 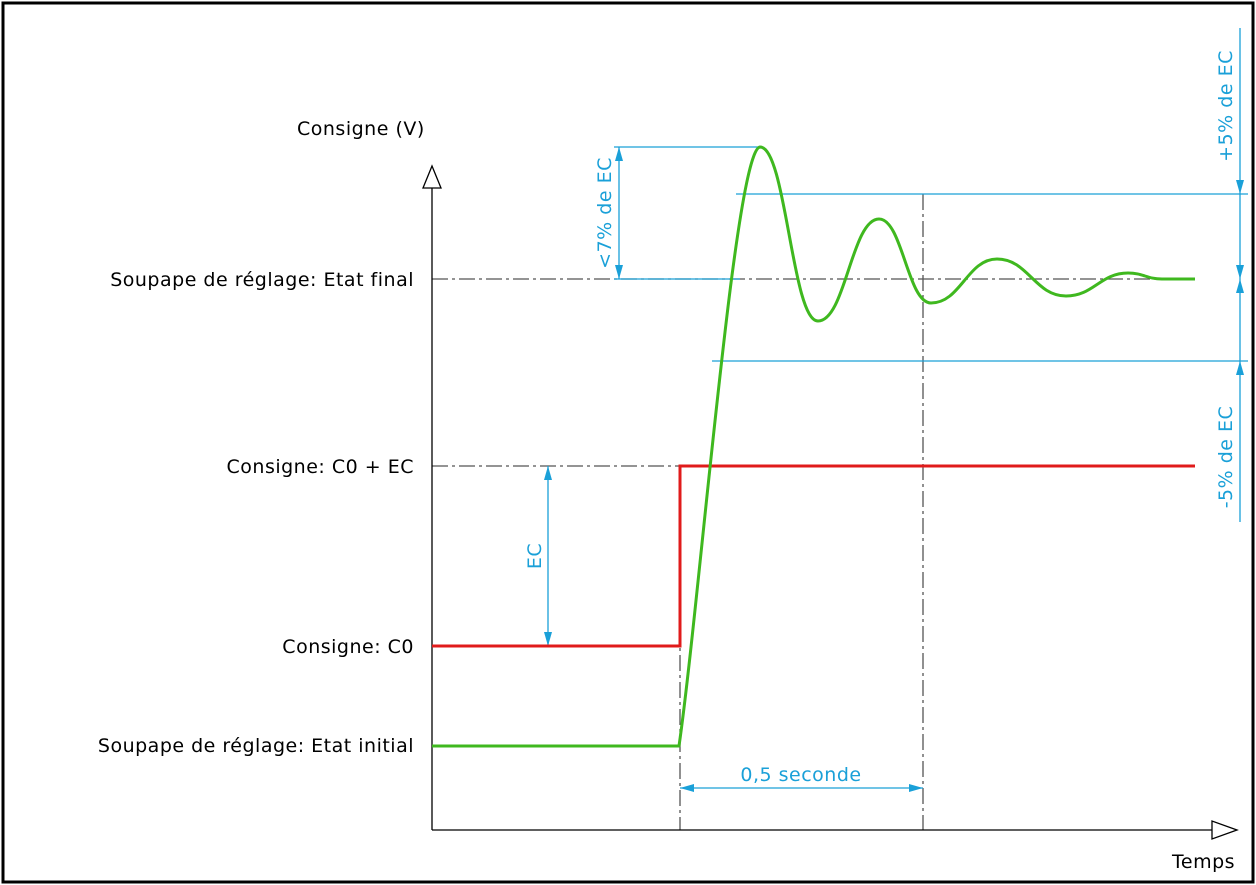 I want to click on time-left-arrow-icon, so click(x=687, y=788).